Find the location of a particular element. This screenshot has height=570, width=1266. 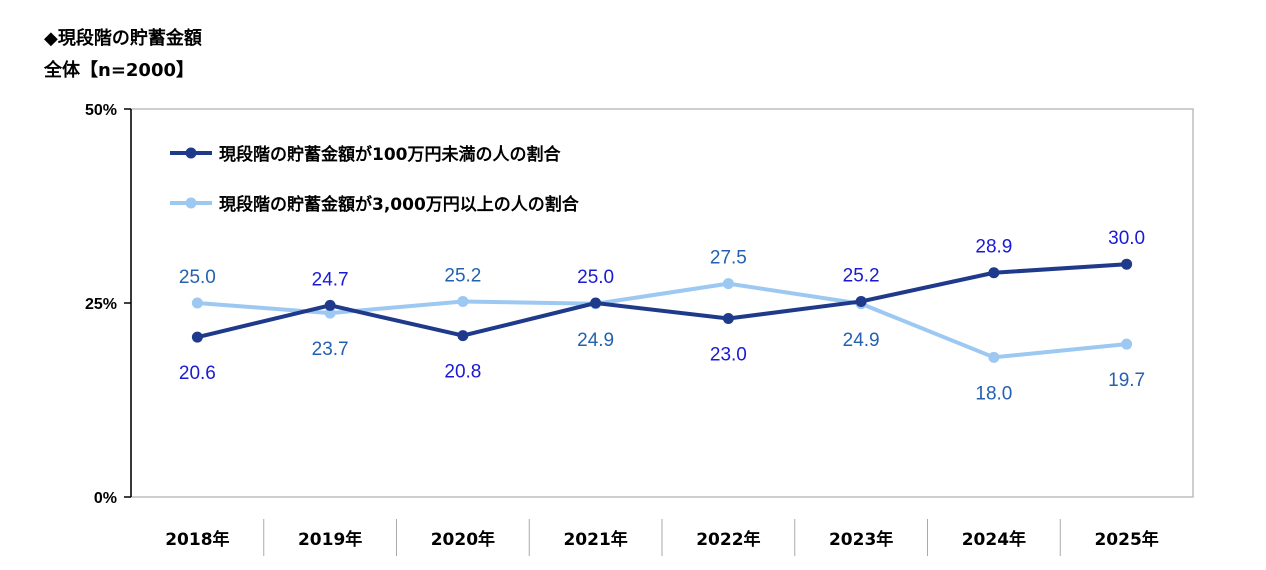

y-tick-label: 0% is located at coordinates (105, 498).